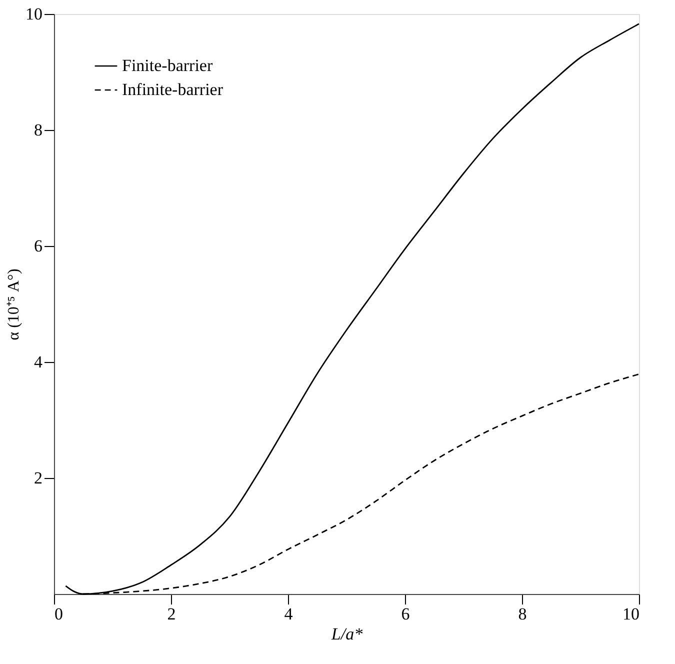 This screenshot has width=675, height=664. Describe the element at coordinates (58, 614) in the screenshot. I see `x-tick-label: 0` at that location.